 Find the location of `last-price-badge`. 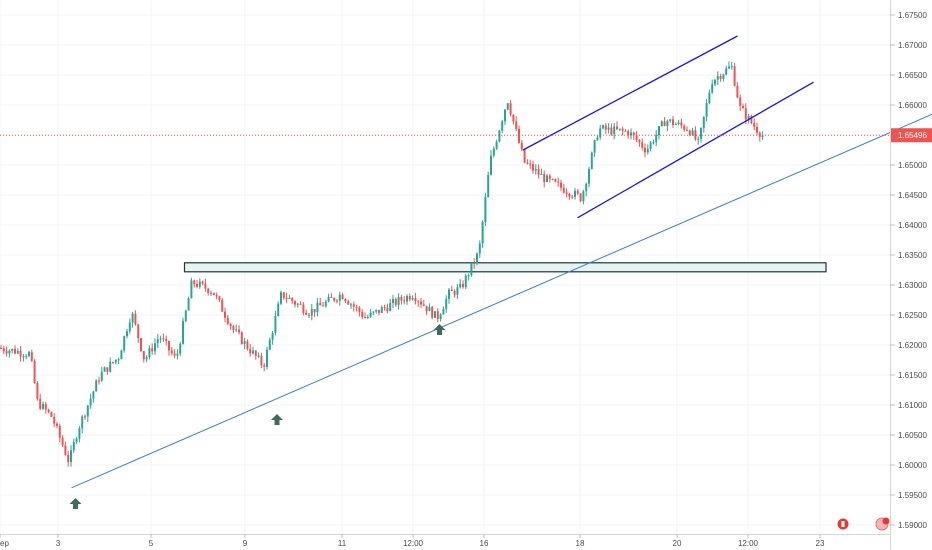

last-price-badge is located at coordinates (911, 135).